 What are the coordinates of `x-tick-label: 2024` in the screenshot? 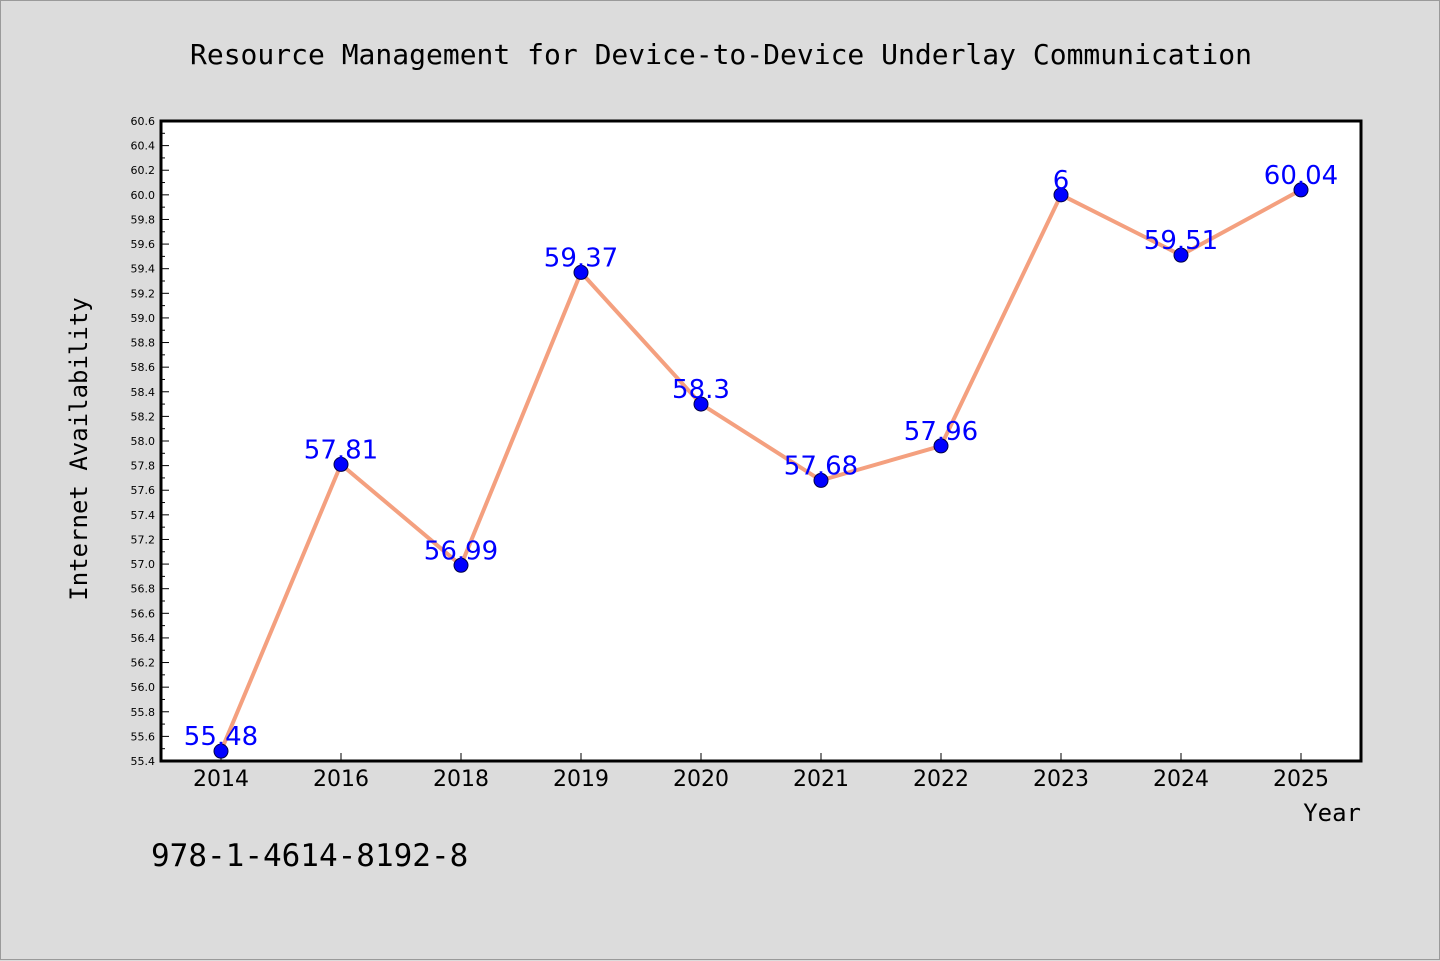 It's located at (1181, 779).